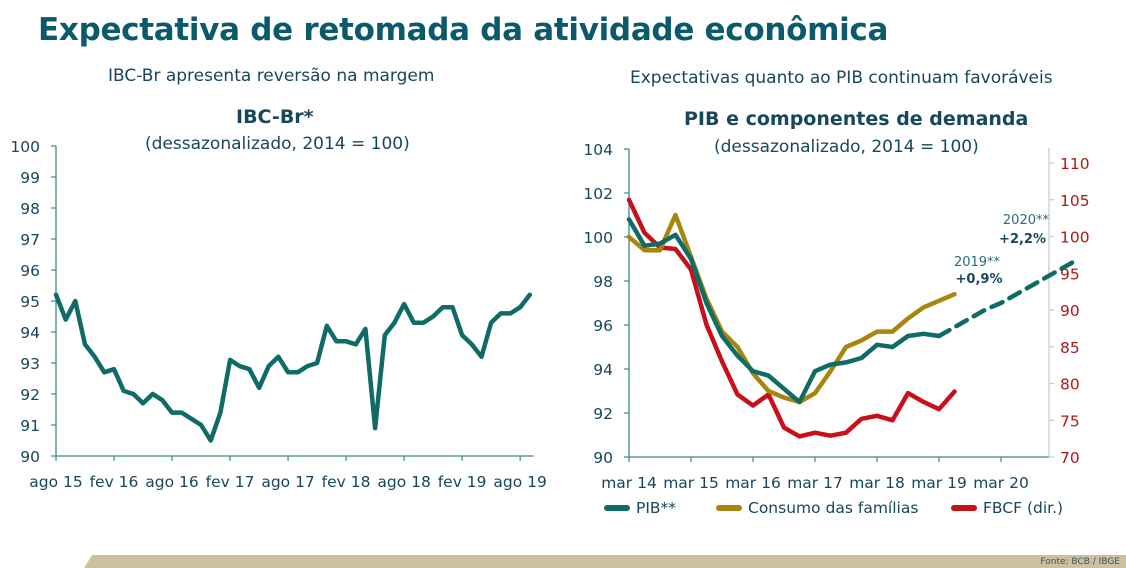  What do you see at coordinates (1075, 164) in the screenshot?
I see `y-tick-label-right: 110` at bounding box center [1075, 164].